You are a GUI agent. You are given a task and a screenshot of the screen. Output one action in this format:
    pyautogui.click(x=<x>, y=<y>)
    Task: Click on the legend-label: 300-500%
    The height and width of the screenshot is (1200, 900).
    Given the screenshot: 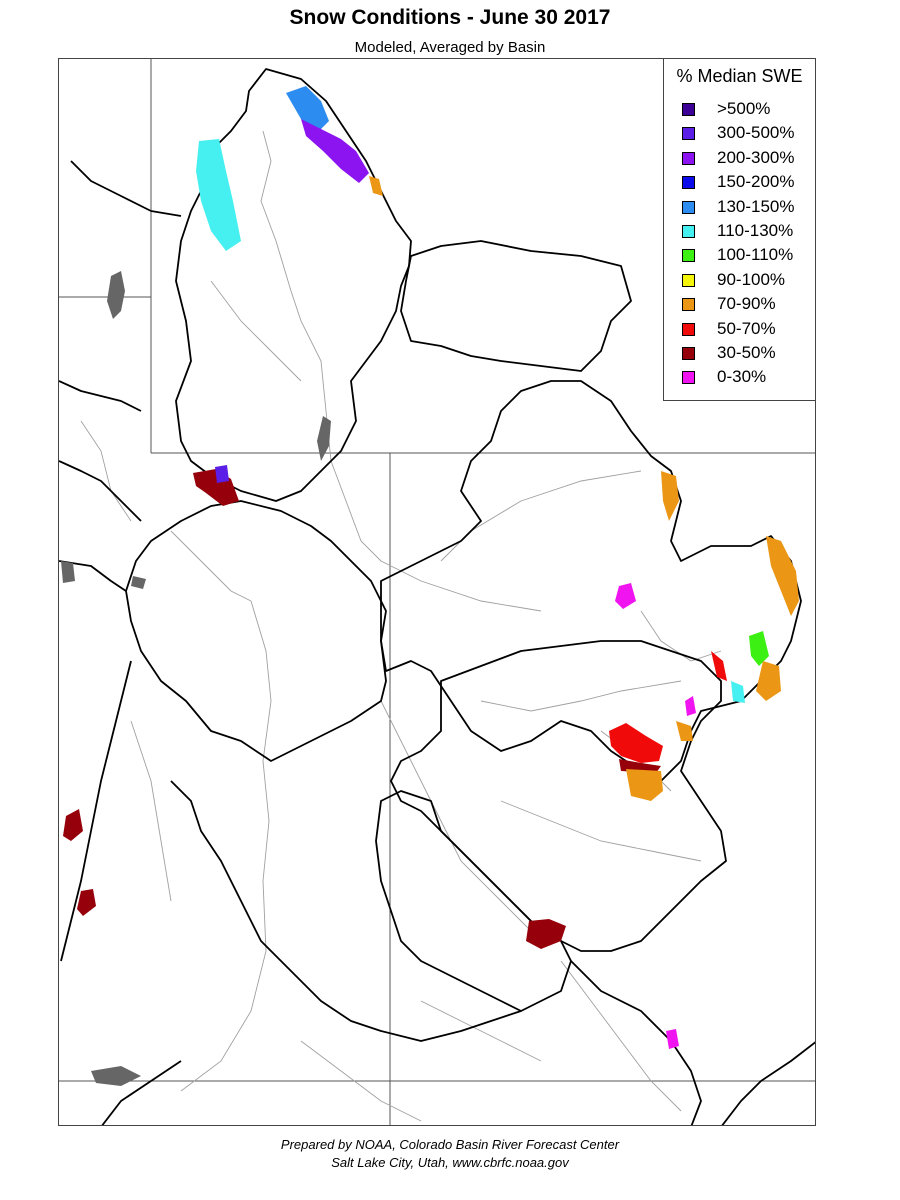 What is the action you would take?
    pyautogui.click(x=756, y=133)
    